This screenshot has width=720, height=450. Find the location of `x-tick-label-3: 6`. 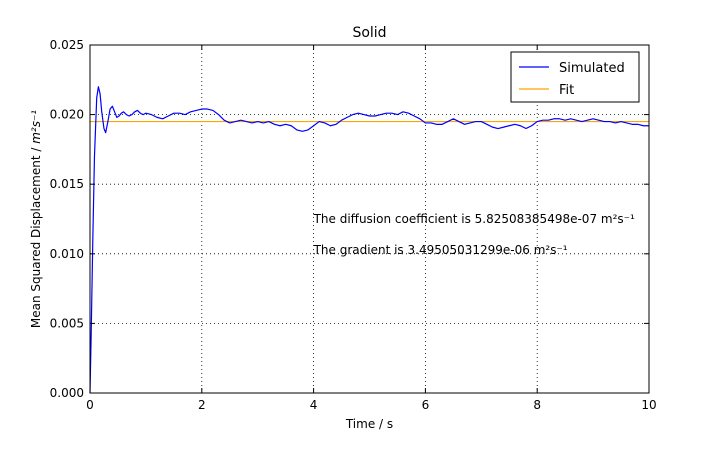

x-tick-label-3: 6 is located at coordinates (426, 405).